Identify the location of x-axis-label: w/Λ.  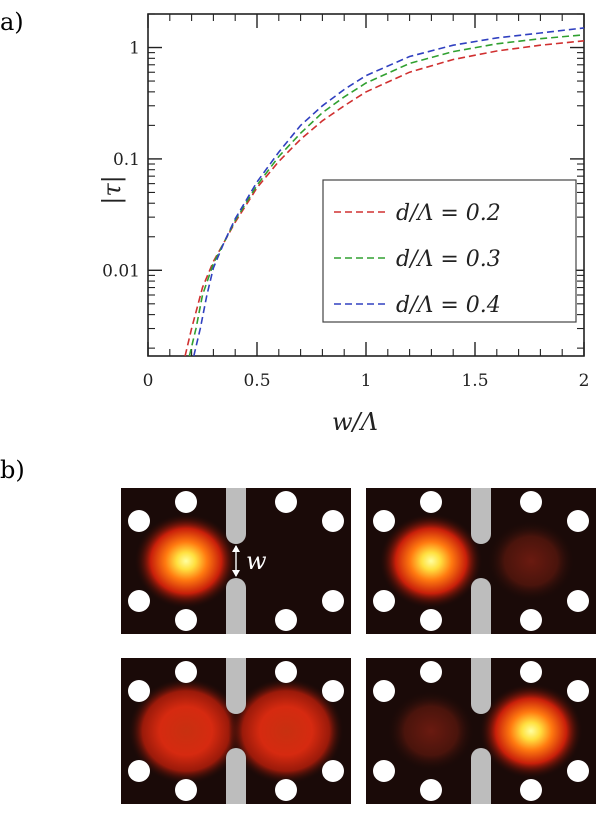
(355, 422).